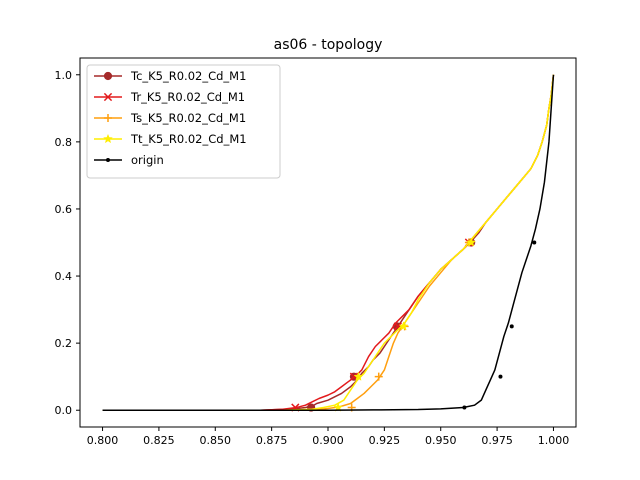 The width and height of the screenshot is (640, 480). Describe the element at coordinates (129, 160) in the screenshot. I see `legend-entry: origin` at that location.